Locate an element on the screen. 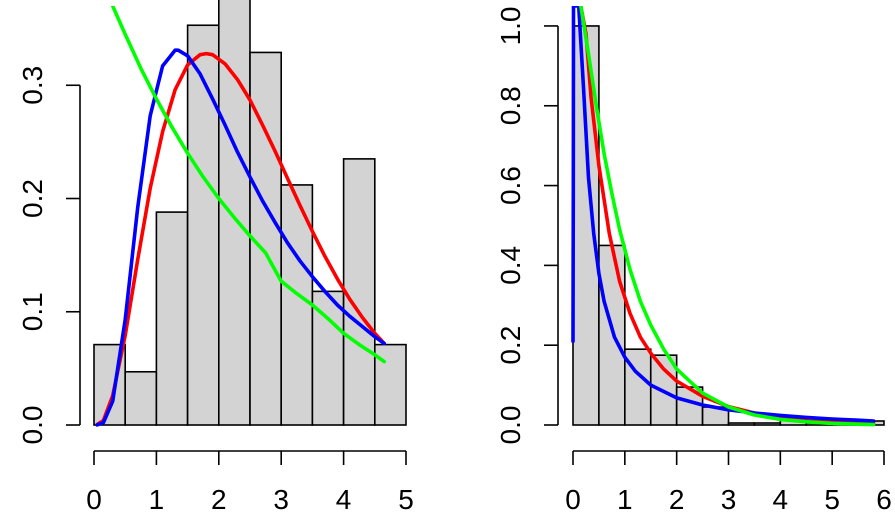 This screenshot has height=514, width=895. y-tick-label: 0.4 is located at coordinates (510, 265).